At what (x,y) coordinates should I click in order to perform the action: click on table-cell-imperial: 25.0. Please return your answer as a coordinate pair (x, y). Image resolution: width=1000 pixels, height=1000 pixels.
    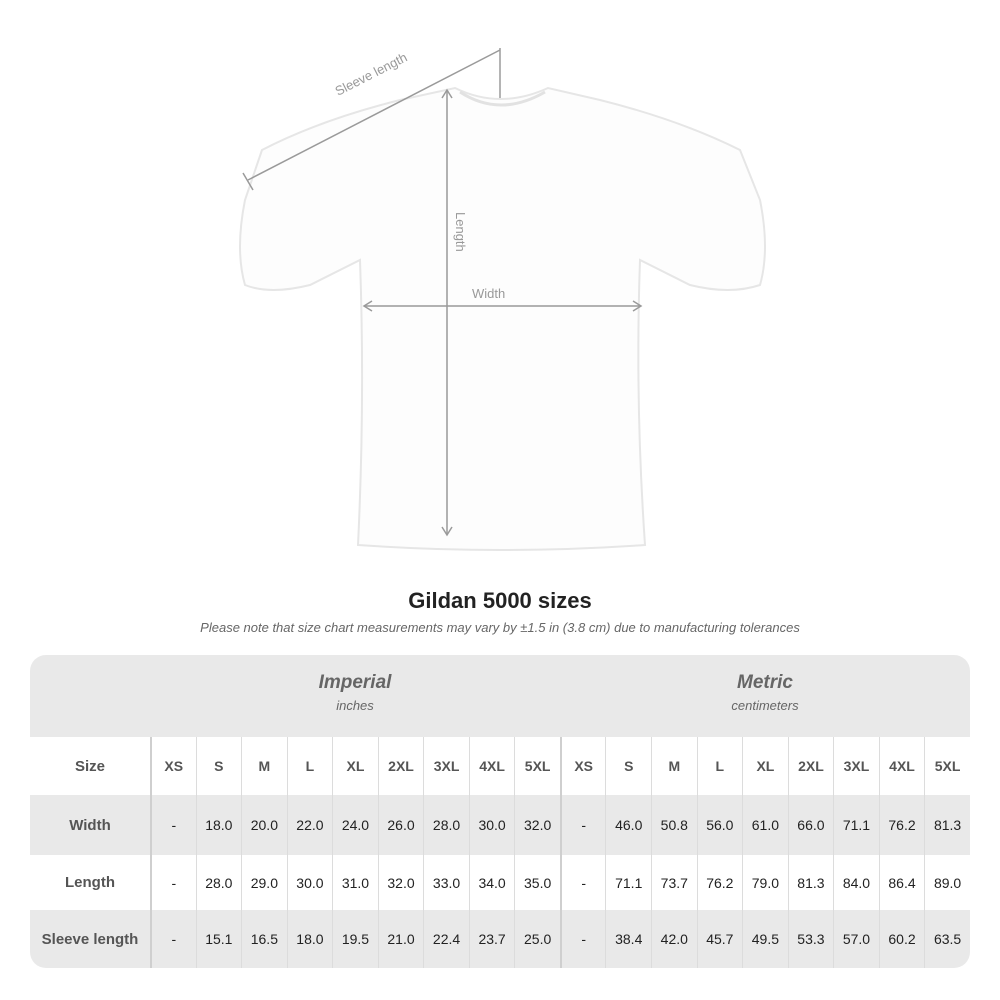
    Looking at the image, I should click on (537, 939).